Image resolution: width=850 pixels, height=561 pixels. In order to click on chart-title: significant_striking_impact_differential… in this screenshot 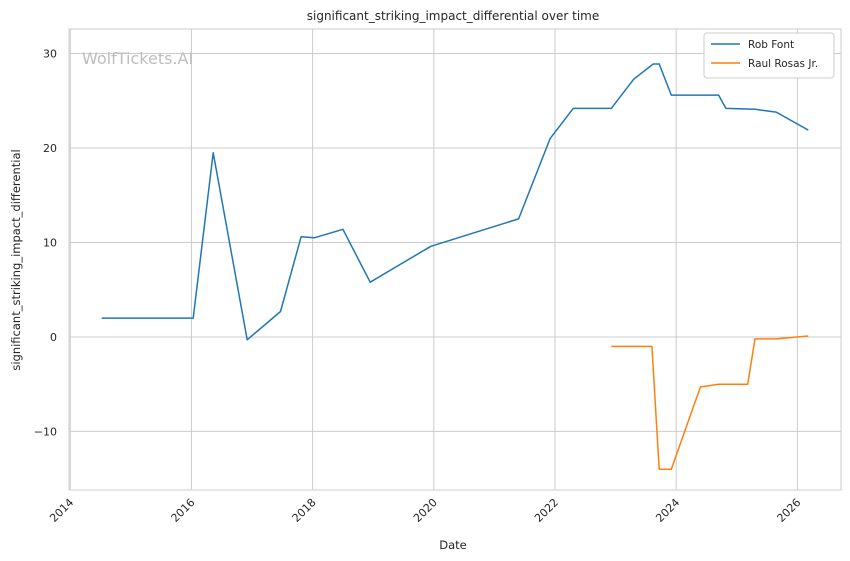, I will do `click(453, 16)`.